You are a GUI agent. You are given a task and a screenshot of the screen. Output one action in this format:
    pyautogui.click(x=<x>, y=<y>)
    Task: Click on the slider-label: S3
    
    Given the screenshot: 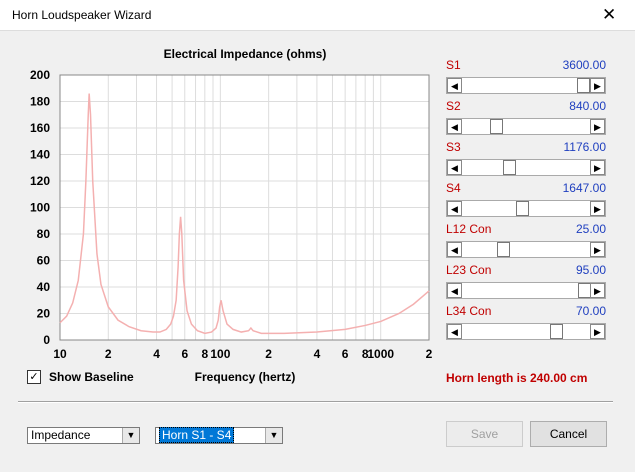 What is the action you would take?
    pyautogui.click(x=453, y=147)
    